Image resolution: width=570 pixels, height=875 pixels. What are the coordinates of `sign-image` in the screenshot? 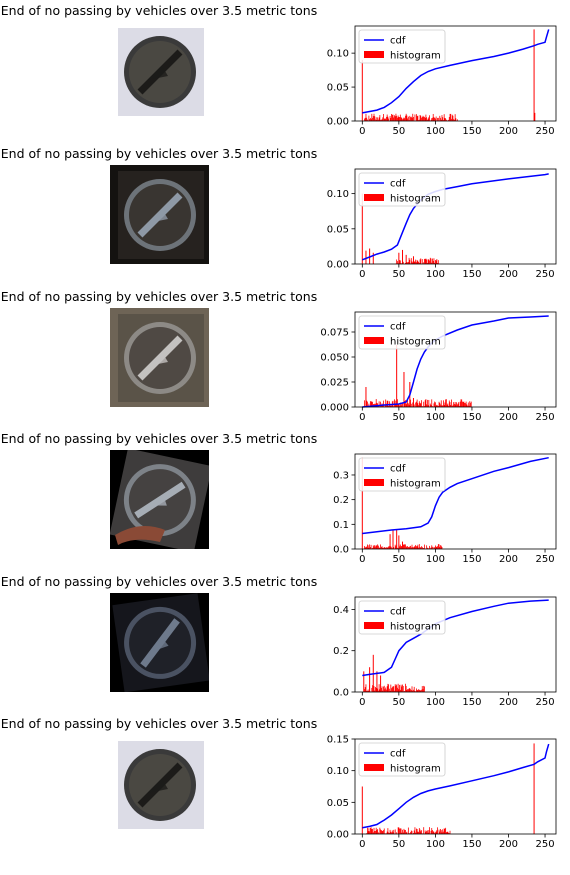 It's located at (159, 642).